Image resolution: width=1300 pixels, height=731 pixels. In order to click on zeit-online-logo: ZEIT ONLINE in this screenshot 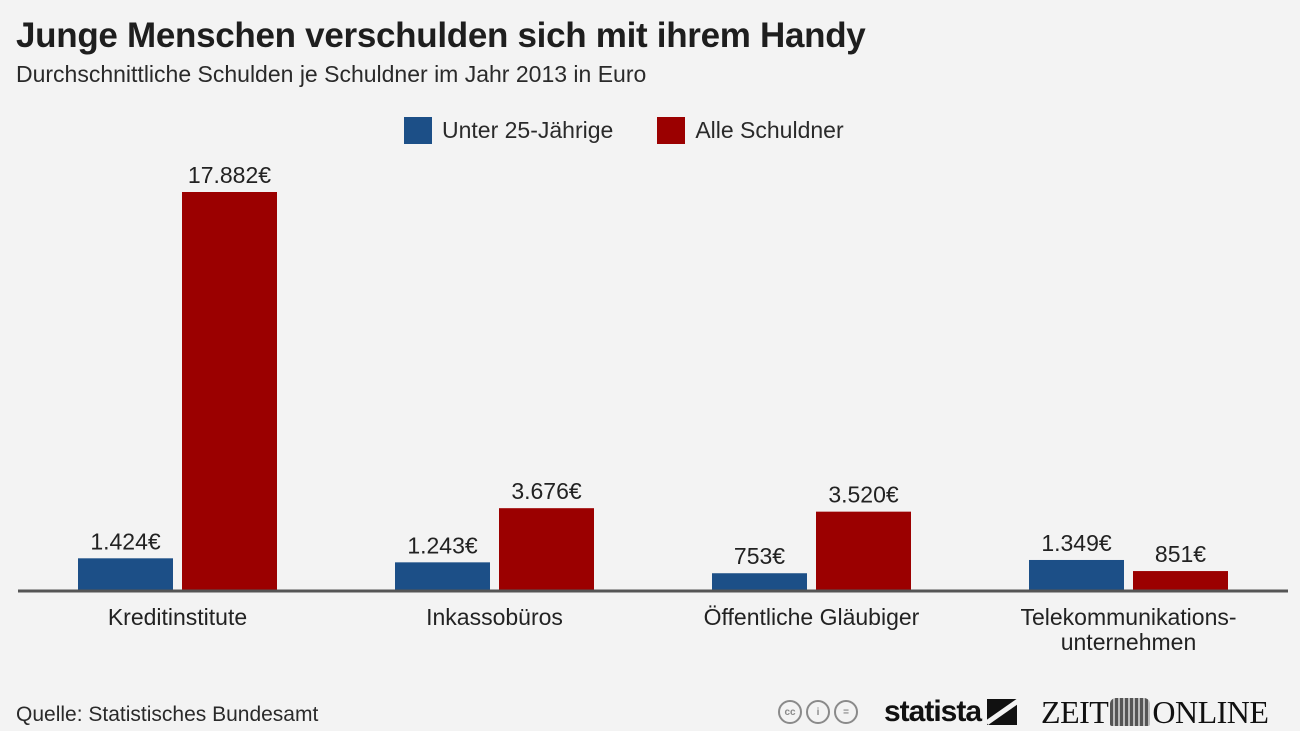, I will do `click(1155, 712)`.